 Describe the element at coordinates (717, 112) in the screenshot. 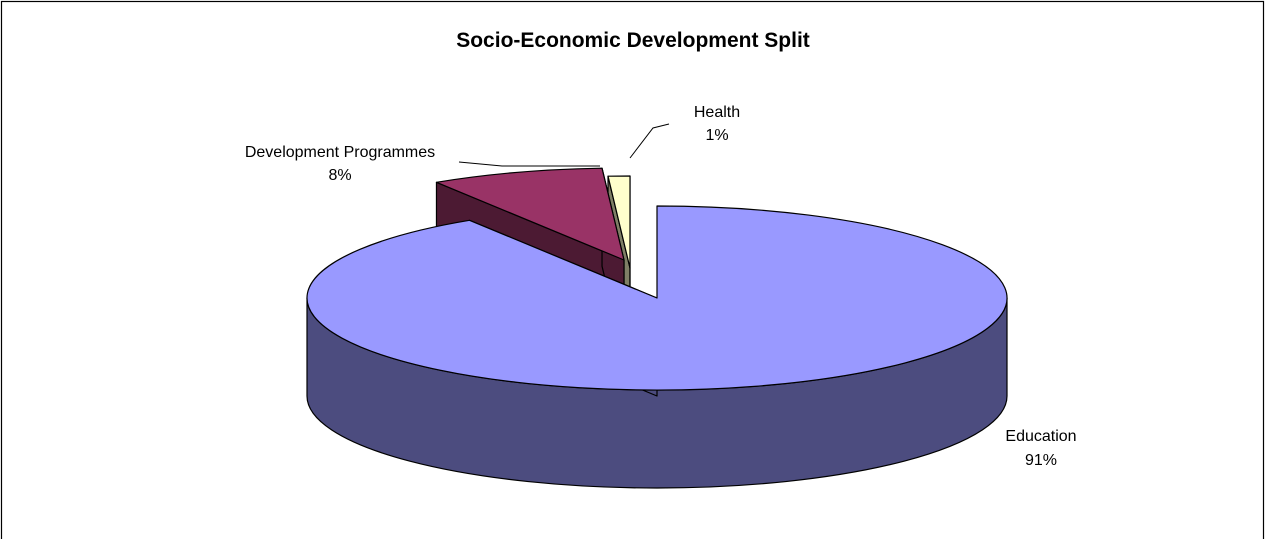

I see `data-label-category: Health` at that location.